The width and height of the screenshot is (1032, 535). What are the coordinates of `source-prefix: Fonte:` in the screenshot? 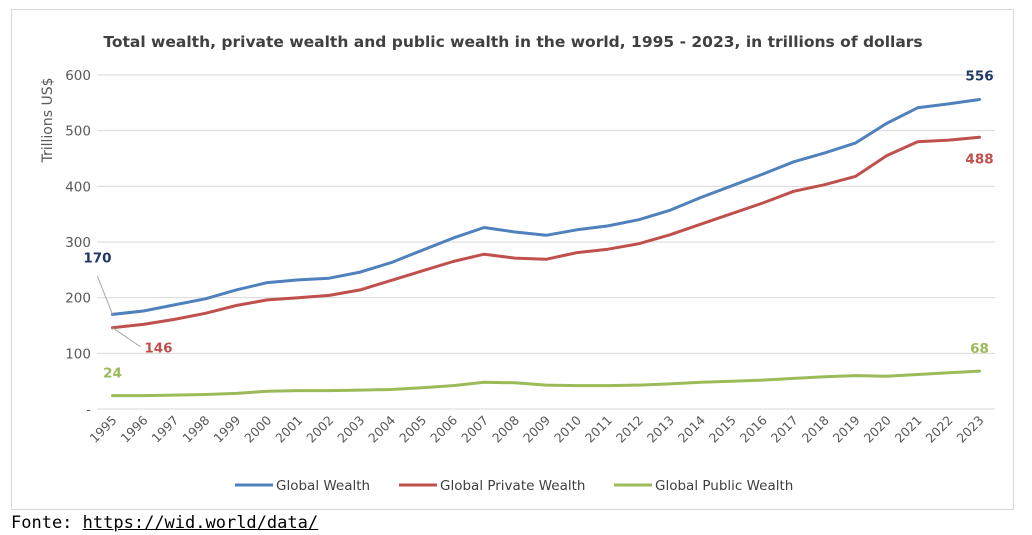 It's located at (42, 523).